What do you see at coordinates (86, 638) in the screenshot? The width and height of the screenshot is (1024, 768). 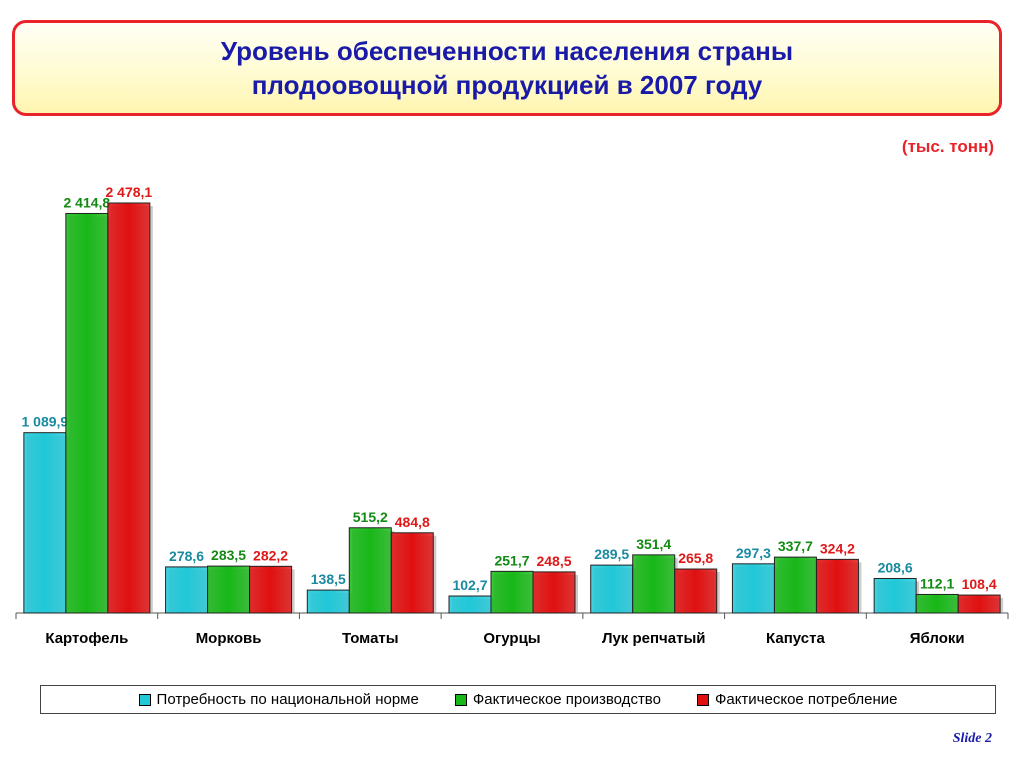 I see `category-label: Картофель` at bounding box center [86, 638].